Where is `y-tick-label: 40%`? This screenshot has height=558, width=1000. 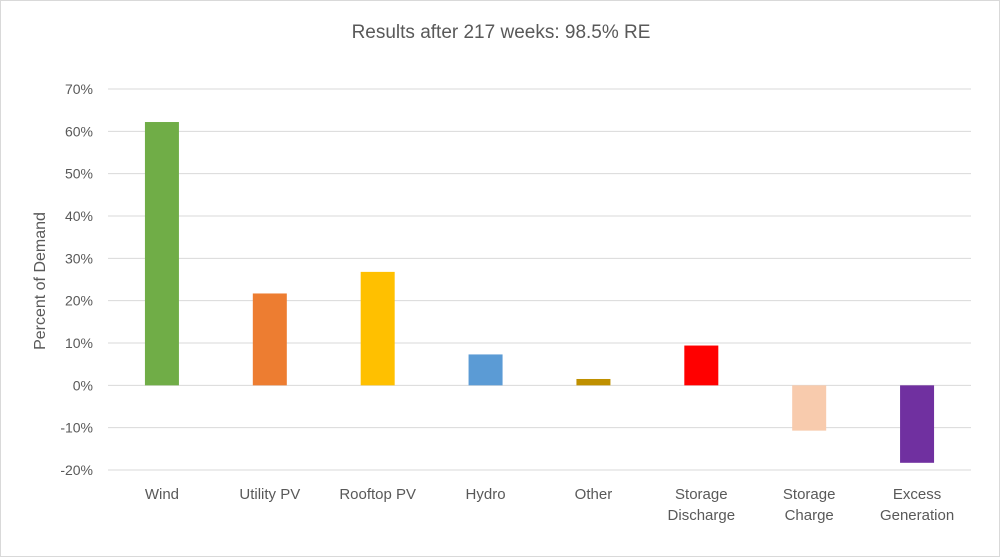
y-tick-label: 40% is located at coordinates (79, 216).